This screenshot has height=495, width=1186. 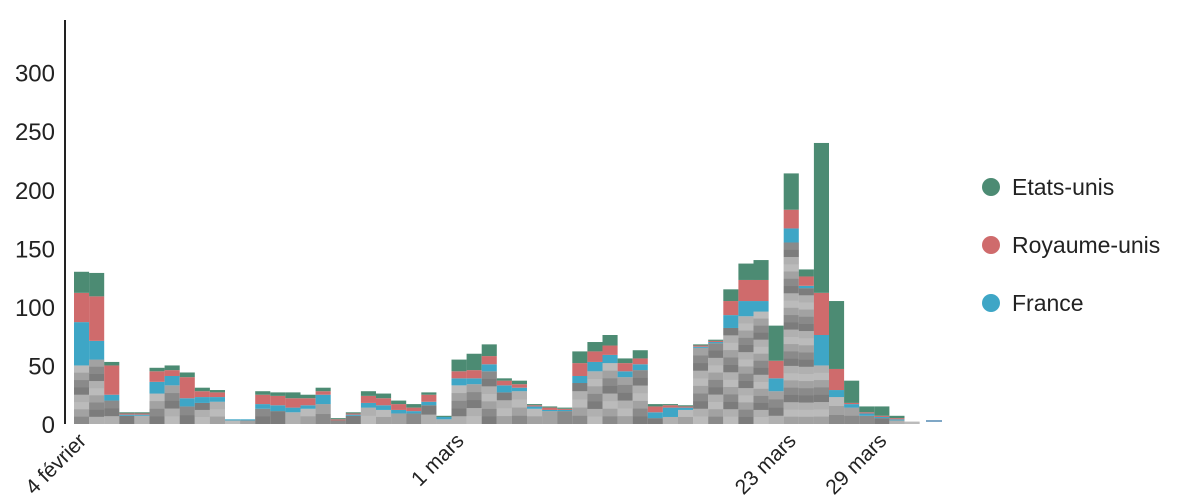 What do you see at coordinates (172, 368) in the screenshot?
I see `bar-segment-6-etats-unis` at bounding box center [172, 368].